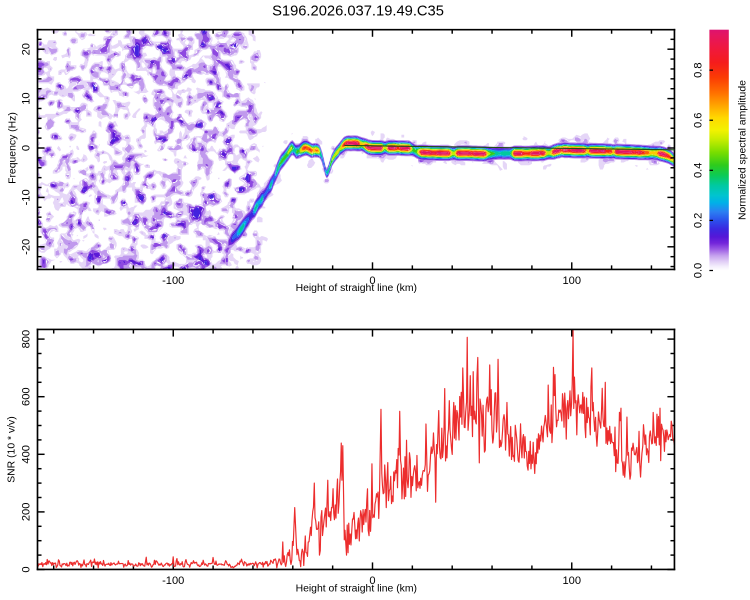  What do you see at coordinates (26, 197) in the screenshot?
I see `svg-text: -10` at bounding box center [26, 197].